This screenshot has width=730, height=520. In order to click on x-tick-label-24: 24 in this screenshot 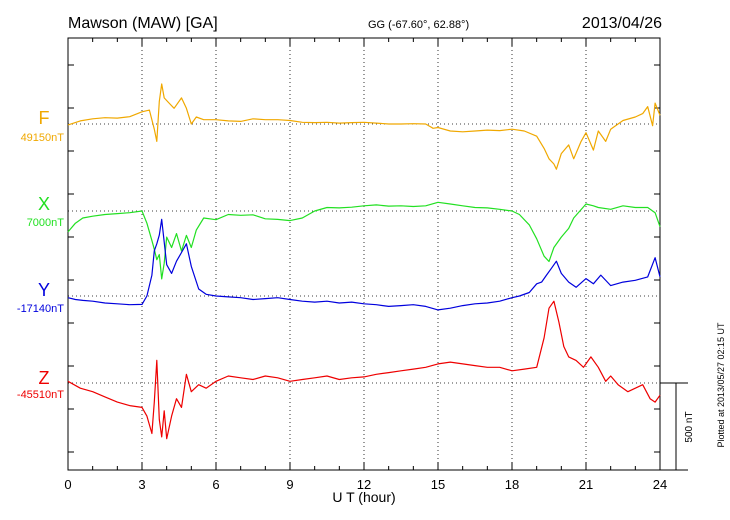, I will do `click(660, 484)`.